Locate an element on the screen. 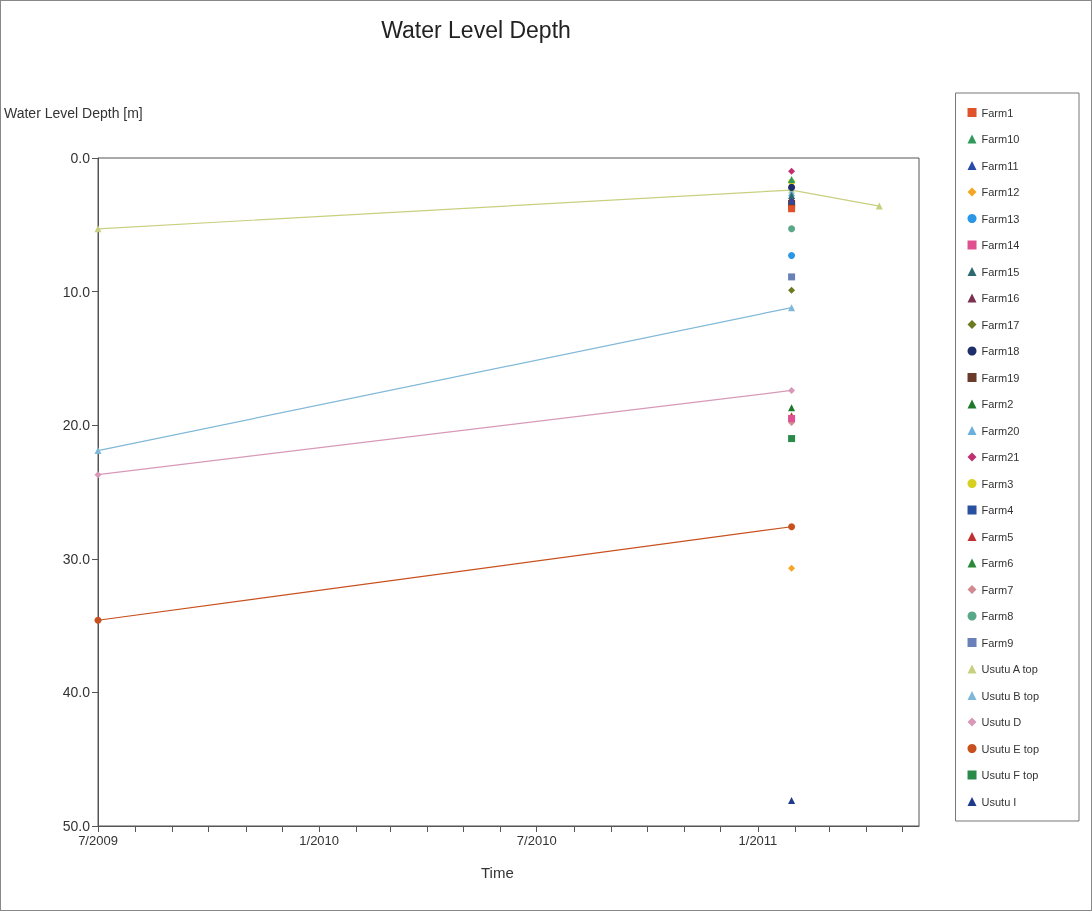 The width and height of the screenshot is (1092, 911). x-tick-label: 7/2009 is located at coordinates (98, 840).